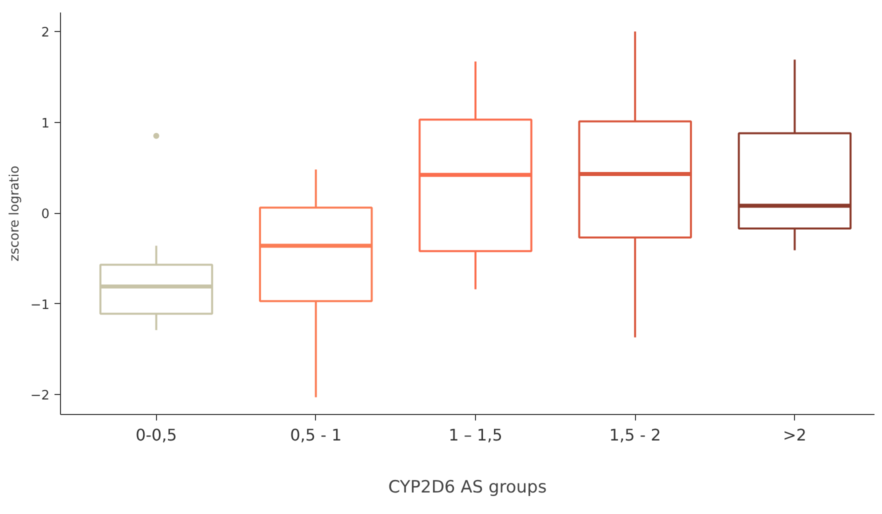 This screenshot has width=882, height=514. Describe the element at coordinates (794, 435) in the screenshot. I see `x-tick-label: >2` at that location.